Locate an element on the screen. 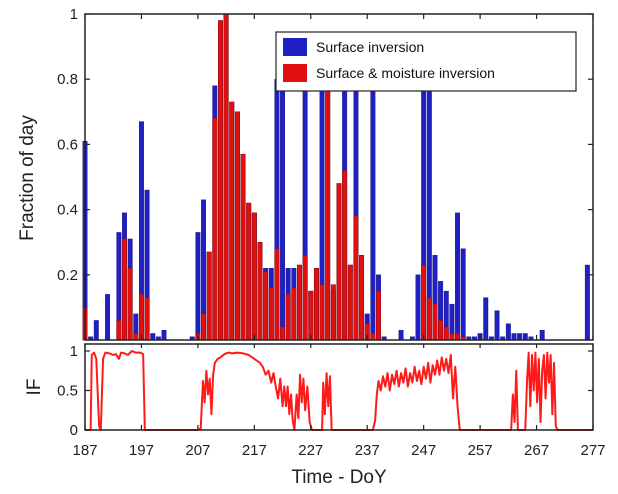 This screenshot has height=494, width=618. bottom-x-tick-label: 267 is located at coordinates (536, 450).